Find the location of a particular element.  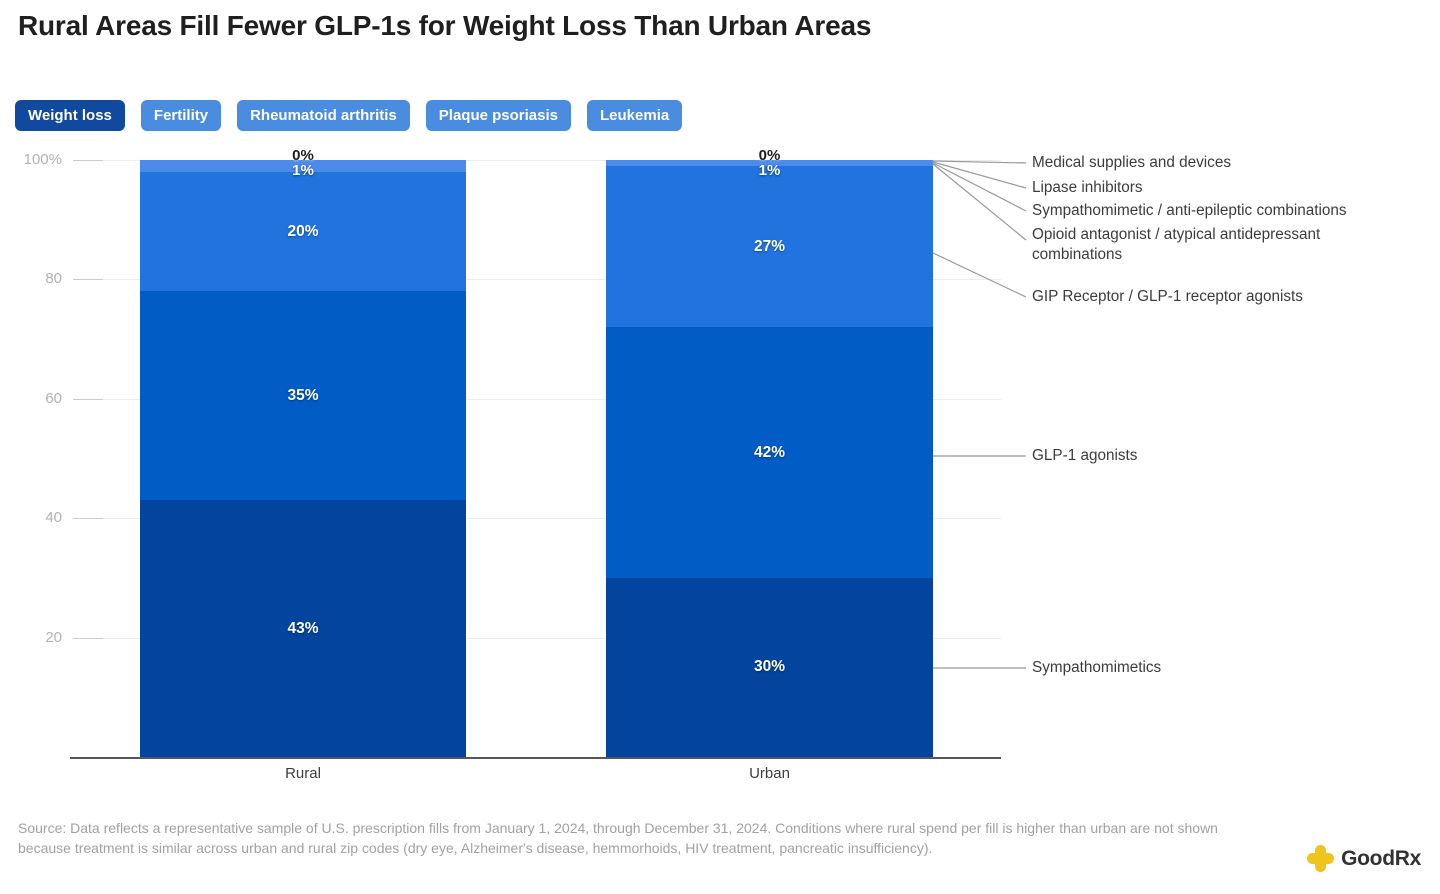

y-axis-tick-label: 100% is located at coordinates (42, 159).